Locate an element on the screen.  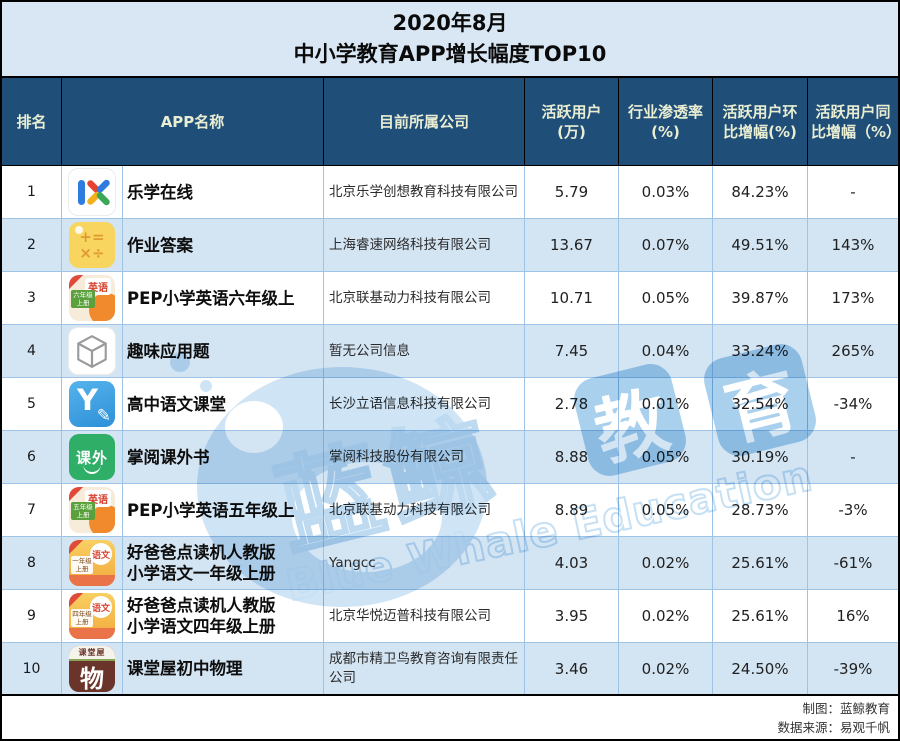
yoy-growth-cell: -3% is located at coordinates (853, 510).